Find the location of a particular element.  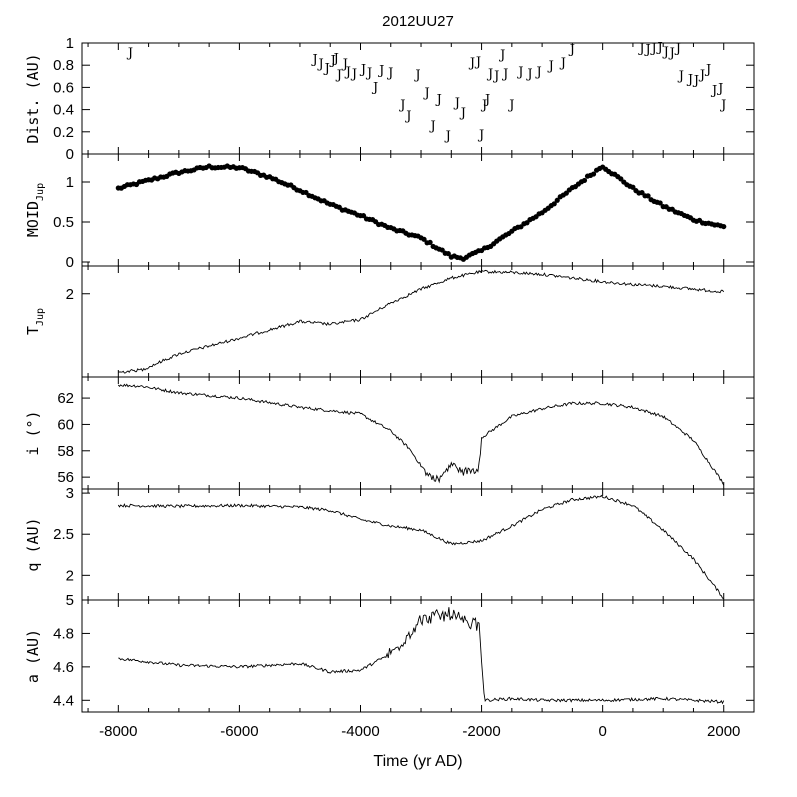

series-line-incl is located at coordinates (421, 434).